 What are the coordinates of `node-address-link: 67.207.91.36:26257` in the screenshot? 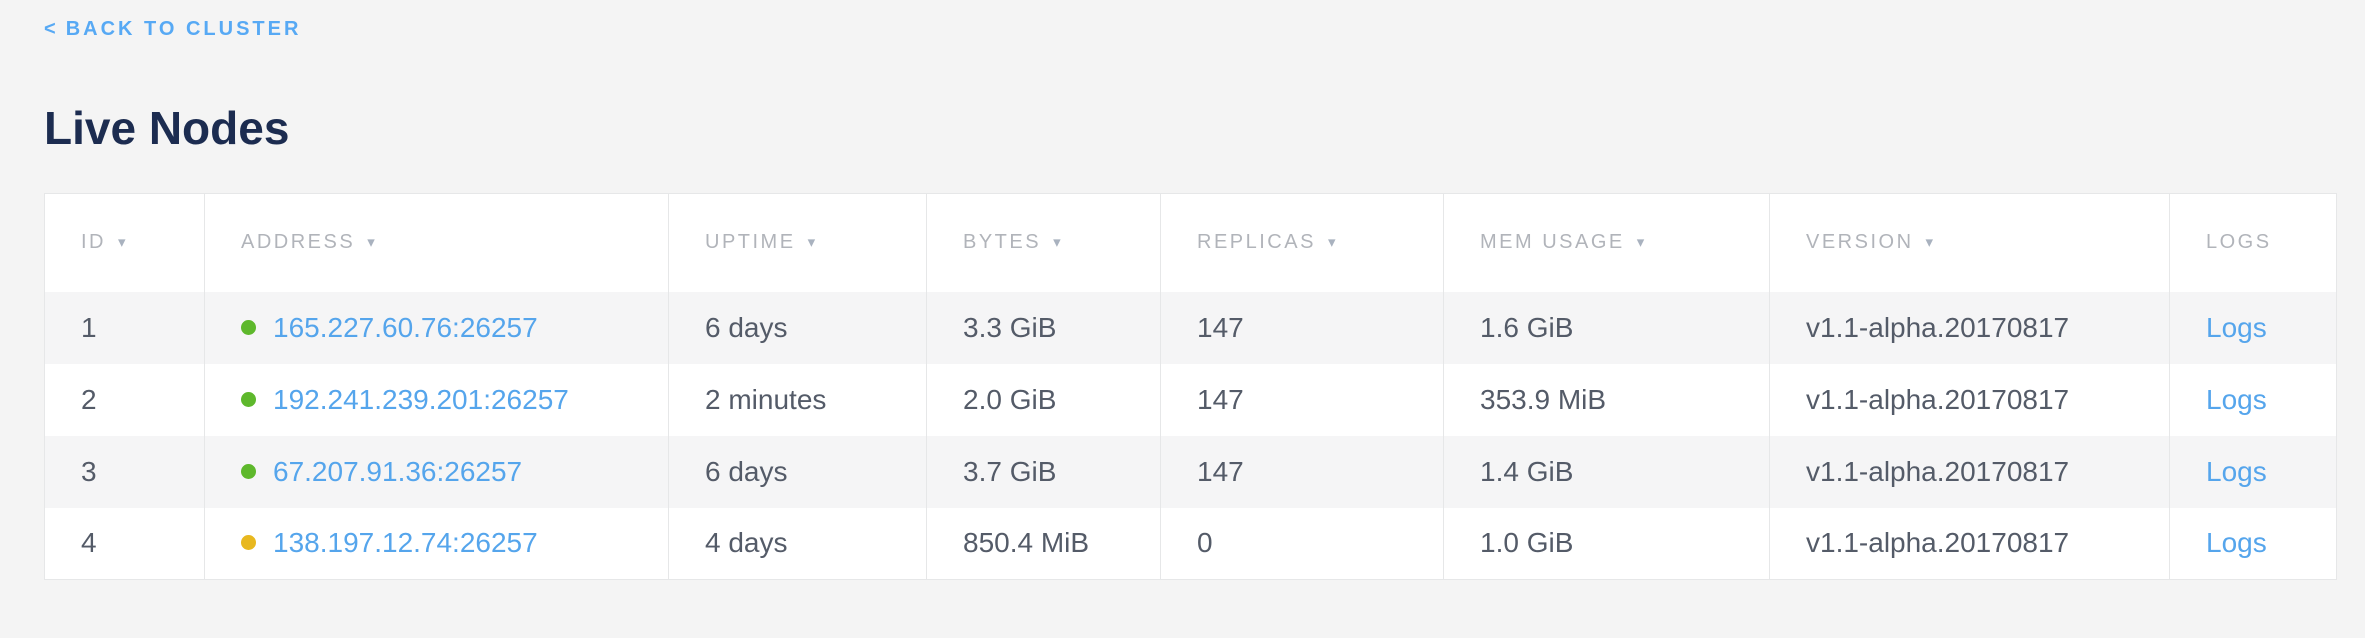 It's located at (398, 471).